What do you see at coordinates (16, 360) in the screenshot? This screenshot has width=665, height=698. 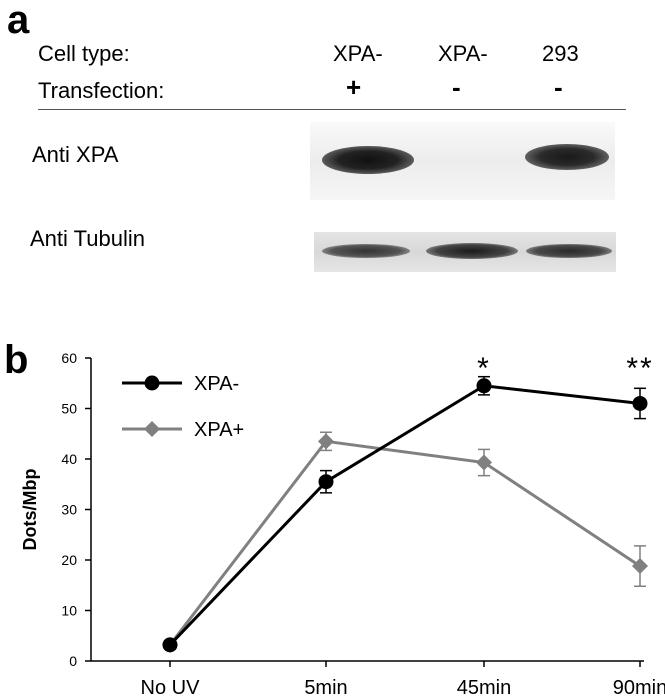 I see `panel-b-letter: b` at bounding box center [16, 360].